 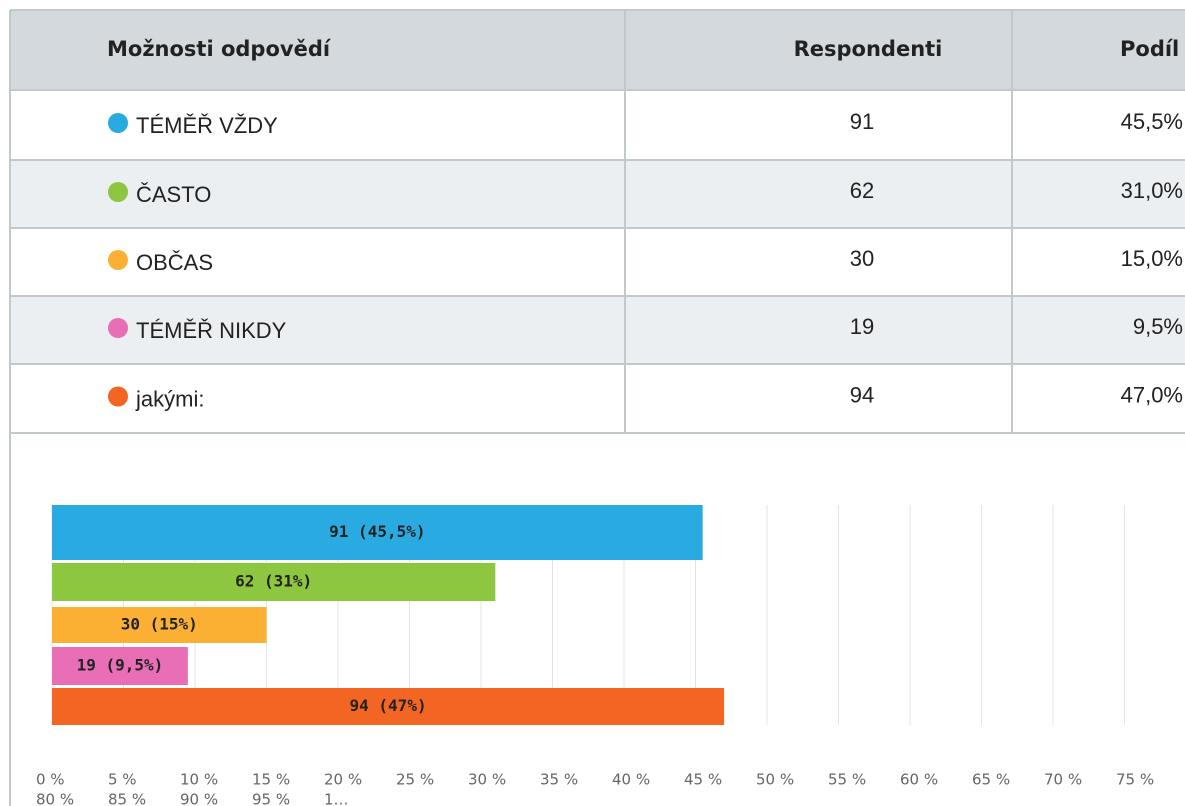 I want to click on x-tick-label: 25 %, so click(x=415, y=780).